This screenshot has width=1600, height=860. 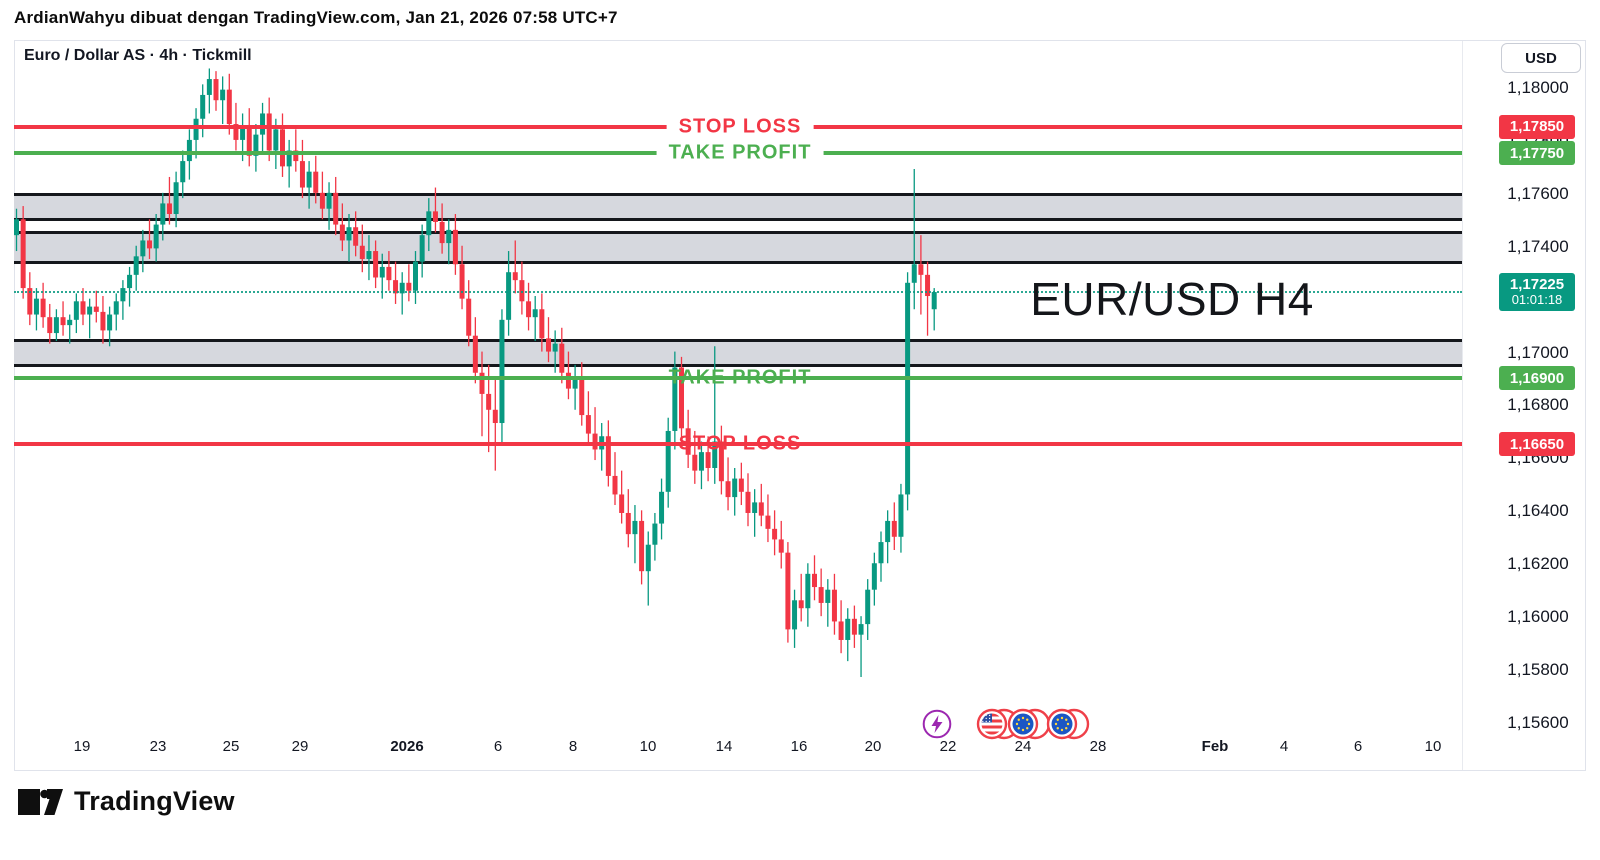 I want to click on time-tick-label: 14, so click(x=724, y=746).